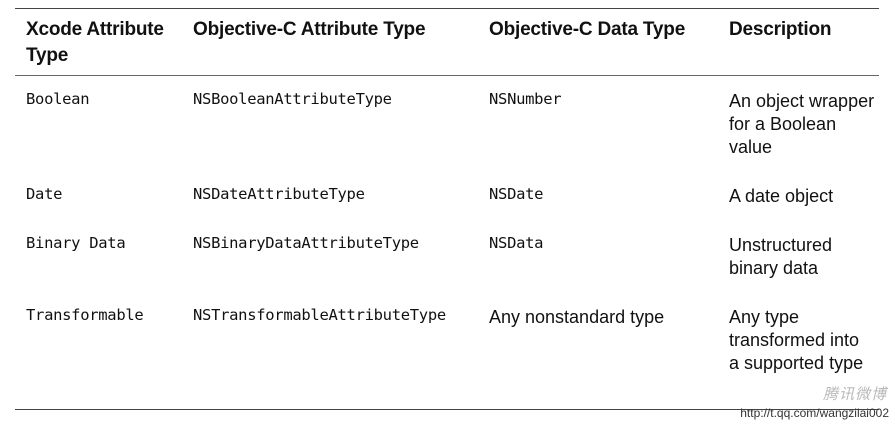 Image resolution: width=895 pixels, height=426 pixels. Describe the element at coordinates (85, 315) in the screenshot. I see `cell-xcode-type: Transformable` at that location.